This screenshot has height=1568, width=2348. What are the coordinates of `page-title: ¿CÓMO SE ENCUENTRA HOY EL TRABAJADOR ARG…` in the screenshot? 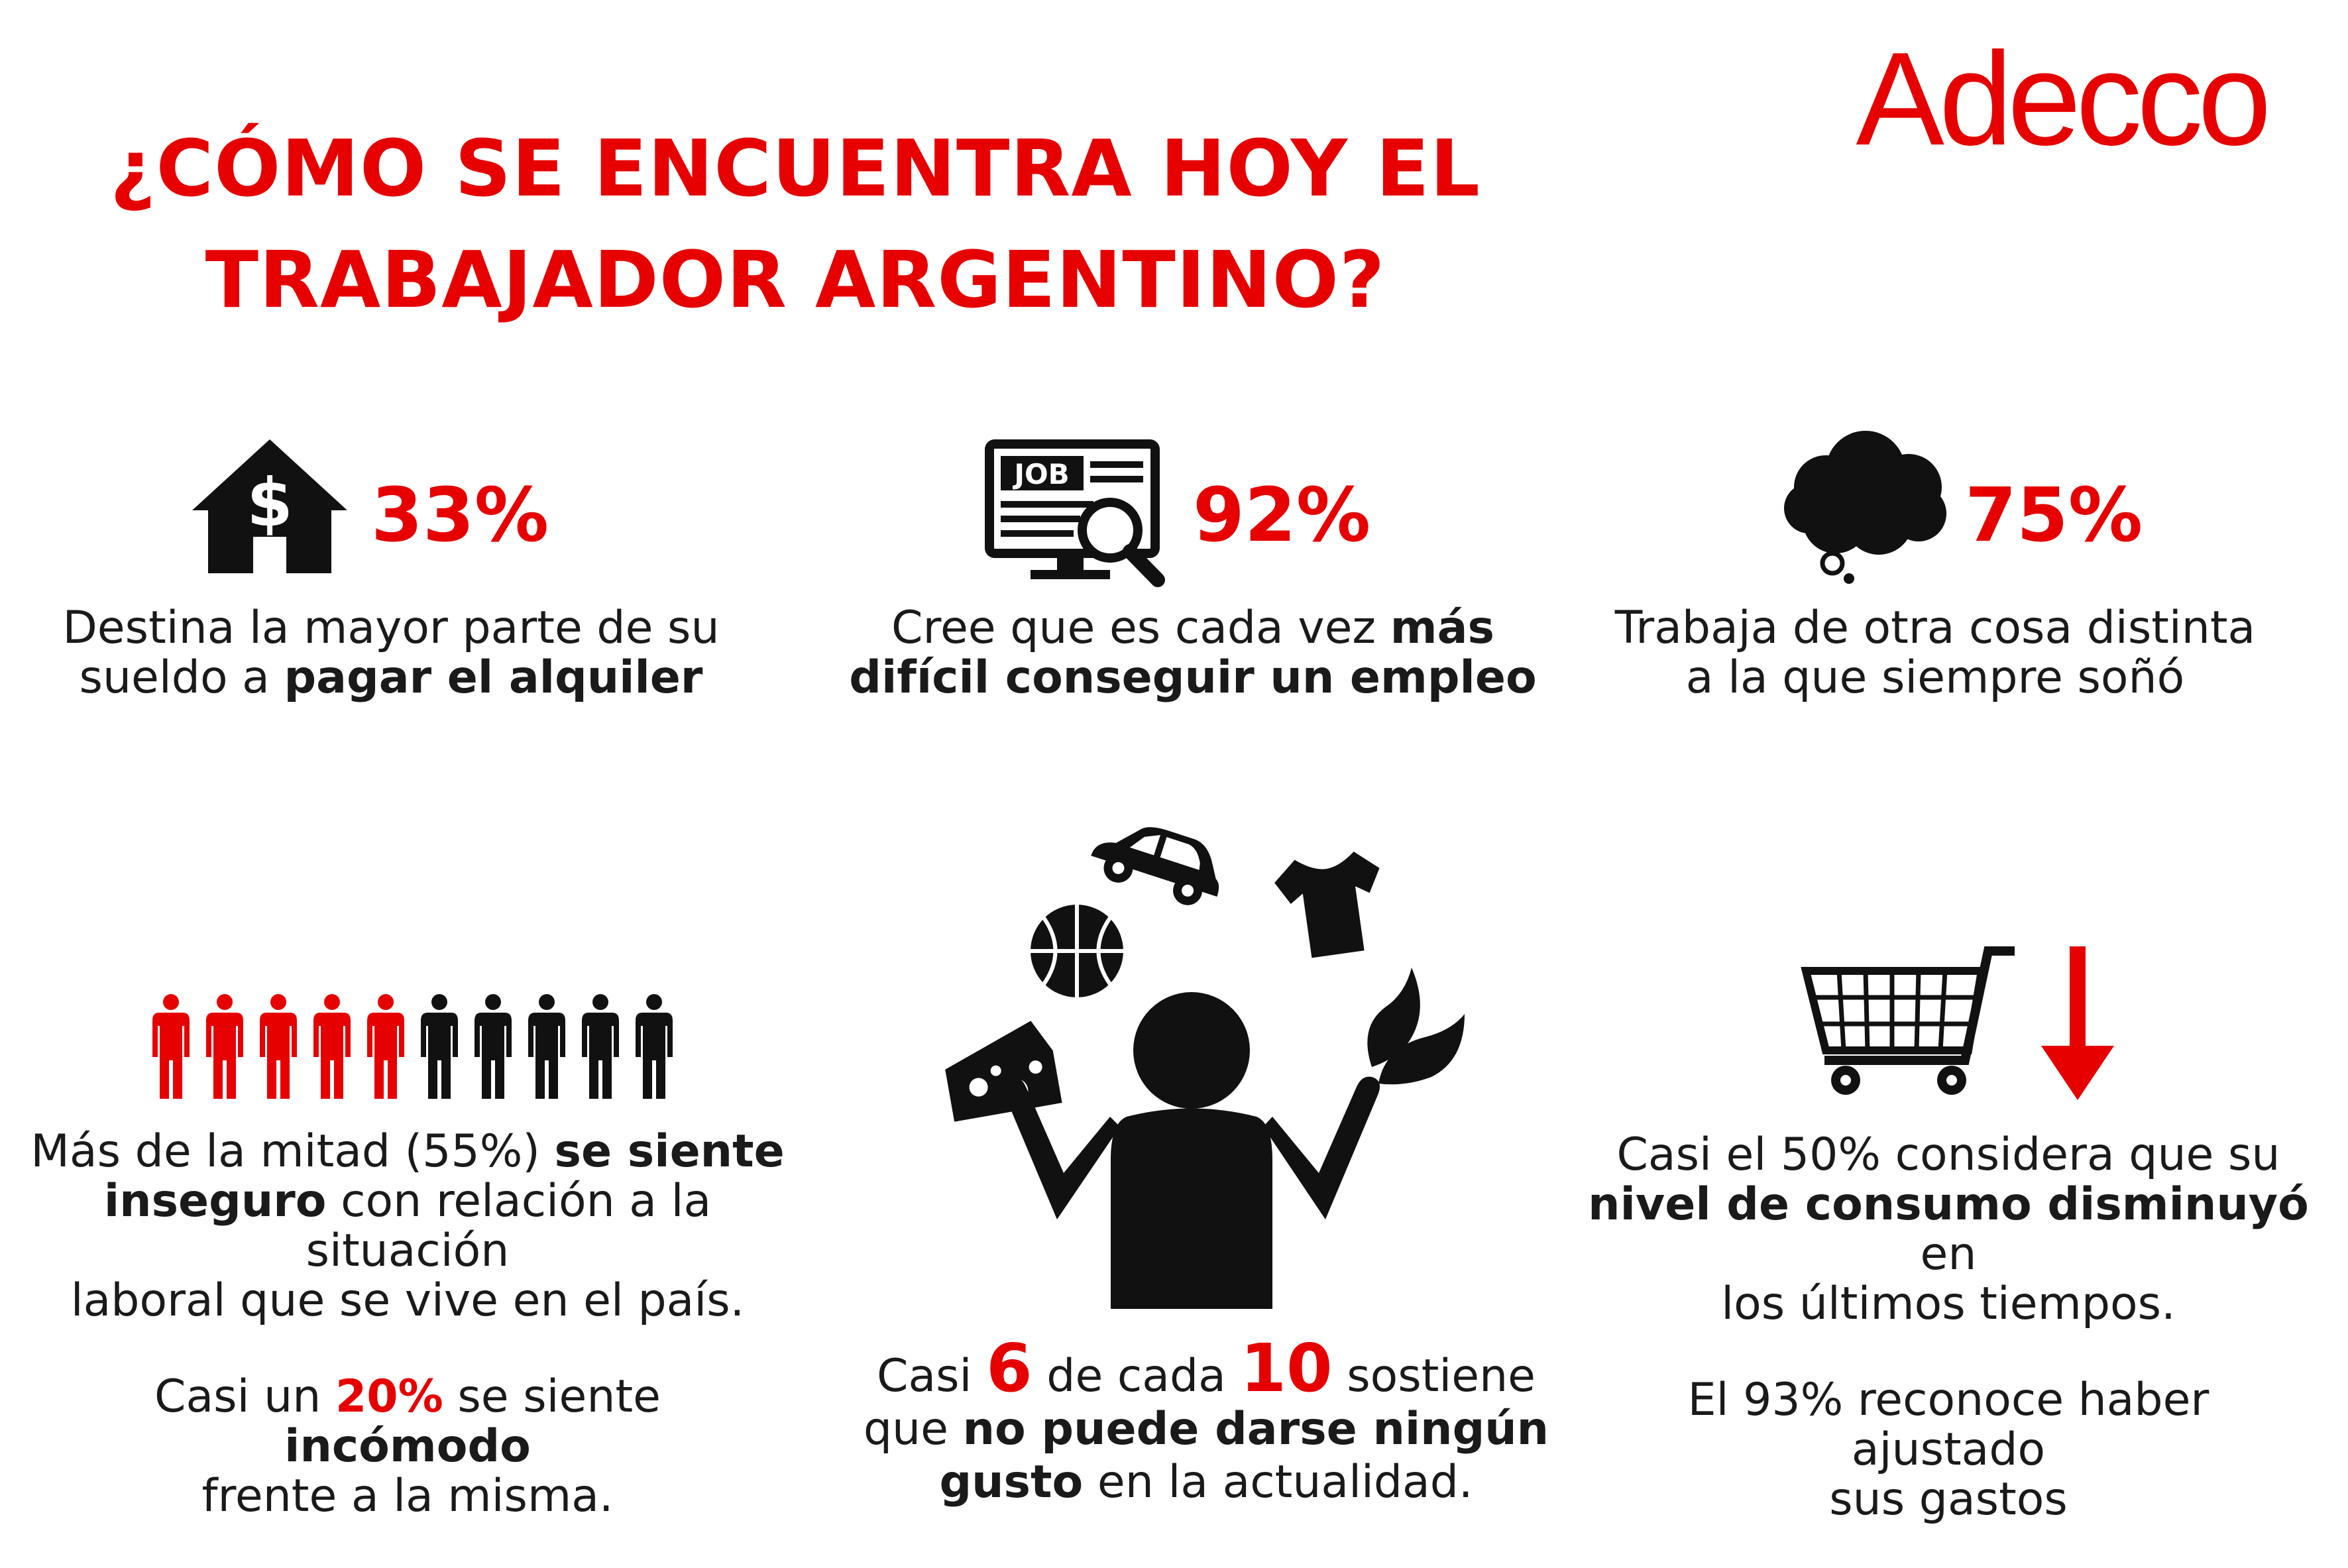 It's located at (795, 224).